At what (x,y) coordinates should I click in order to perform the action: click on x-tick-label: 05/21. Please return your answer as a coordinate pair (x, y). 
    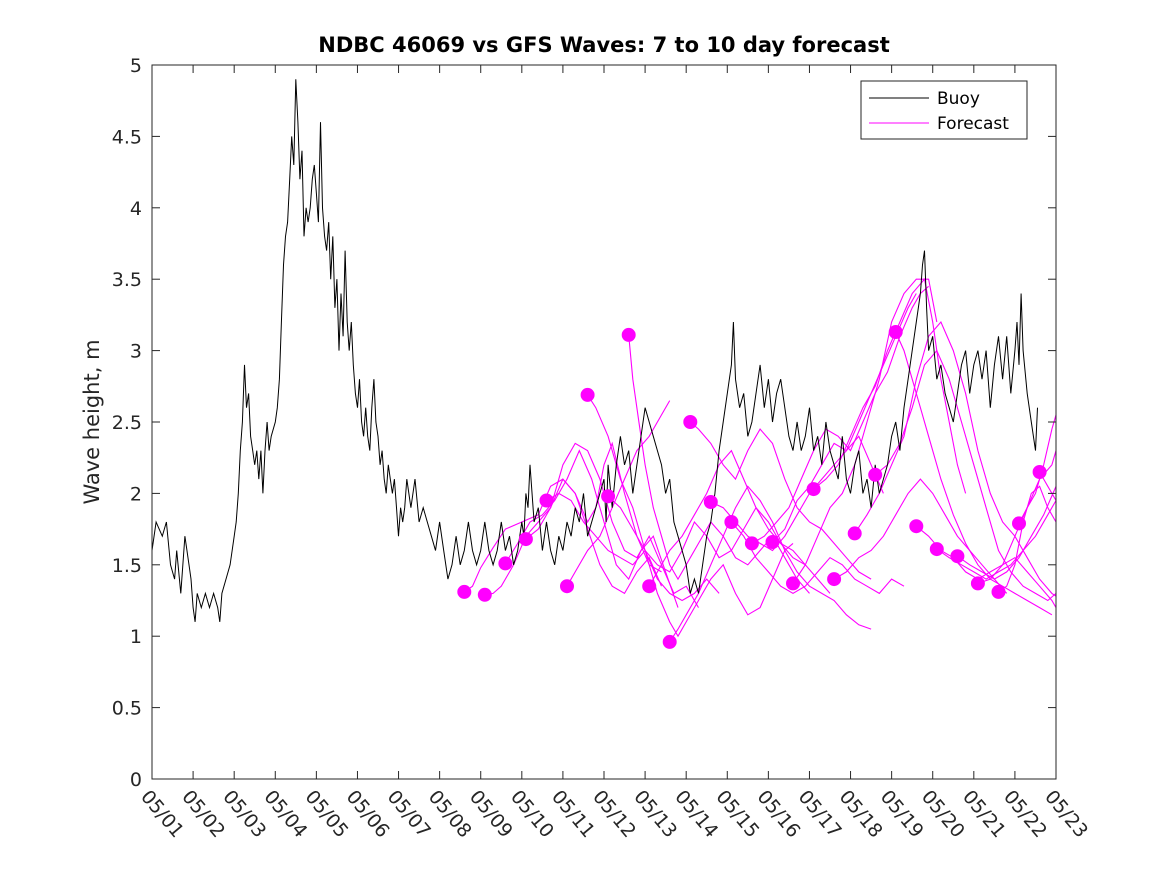
    Looking at the image, I should click on (984, 814).